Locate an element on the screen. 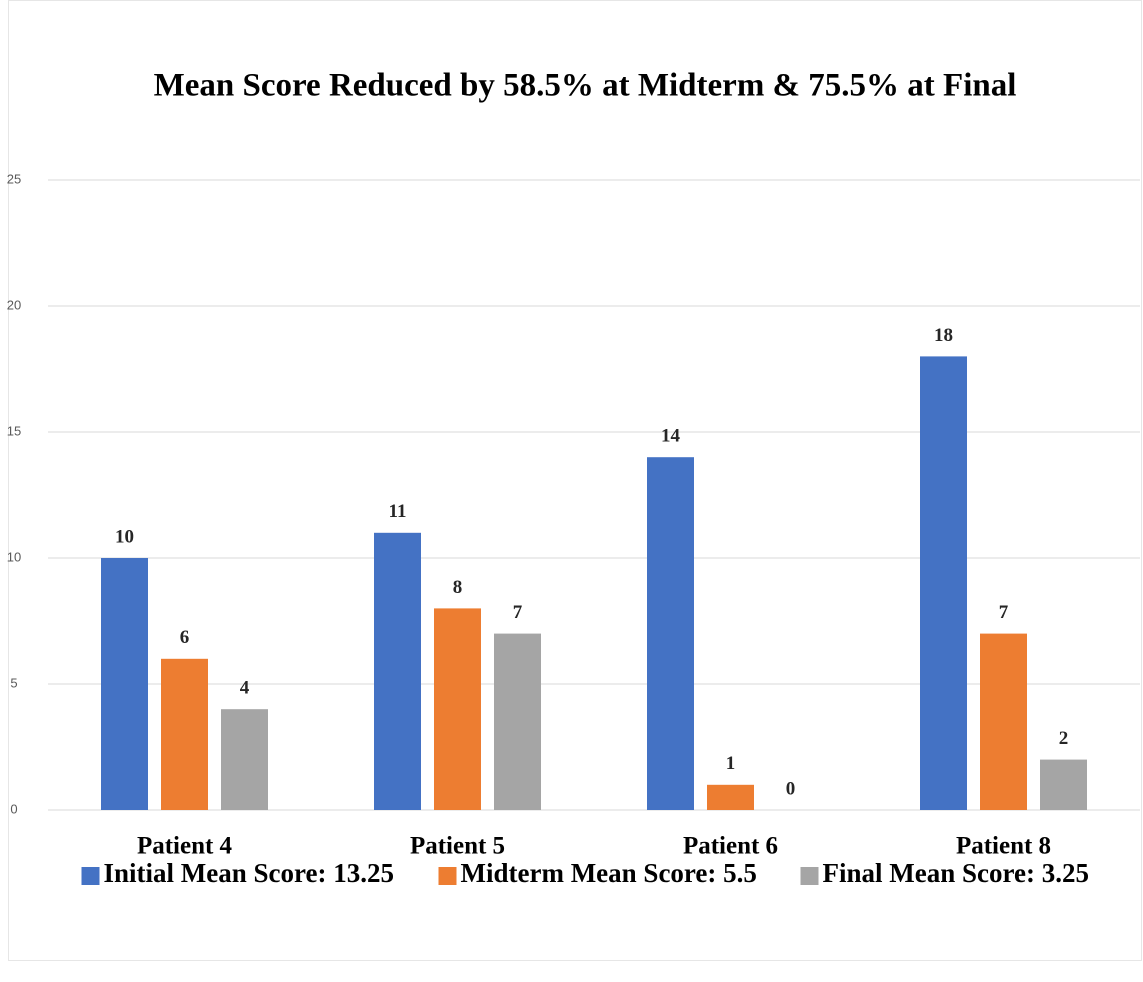  legend-label: Midterm Mean Score: 5.5 is located at coordinates (609, 873).